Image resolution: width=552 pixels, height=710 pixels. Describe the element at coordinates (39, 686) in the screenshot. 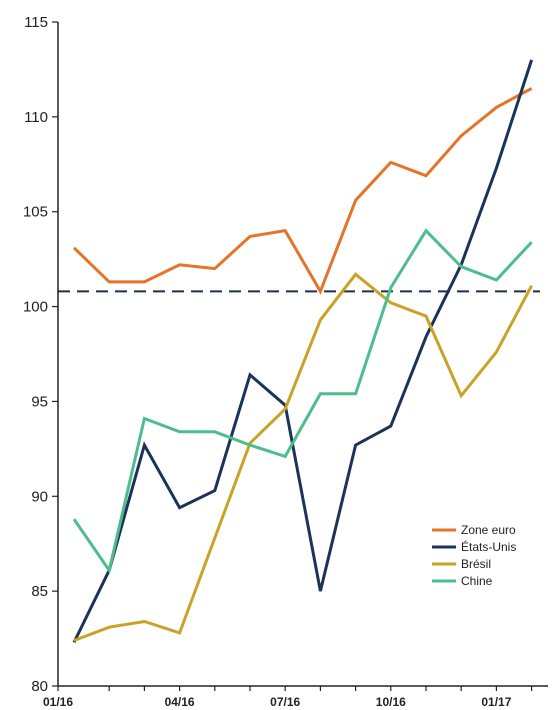

I see `y-tick-label: 80` at that location.